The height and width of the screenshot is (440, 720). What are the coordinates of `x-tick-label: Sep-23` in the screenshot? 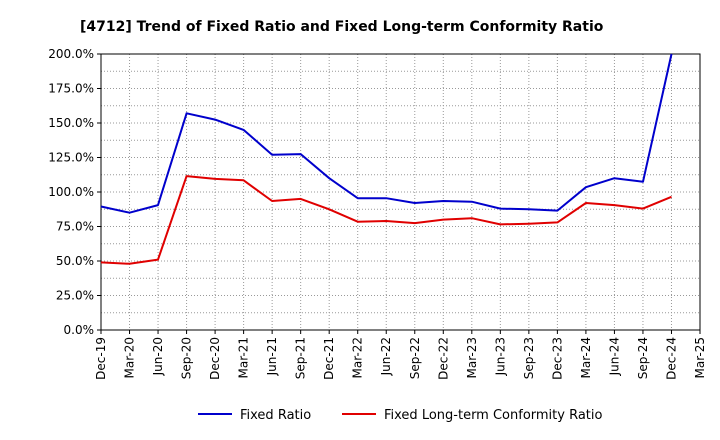 It's located at (529, 358).